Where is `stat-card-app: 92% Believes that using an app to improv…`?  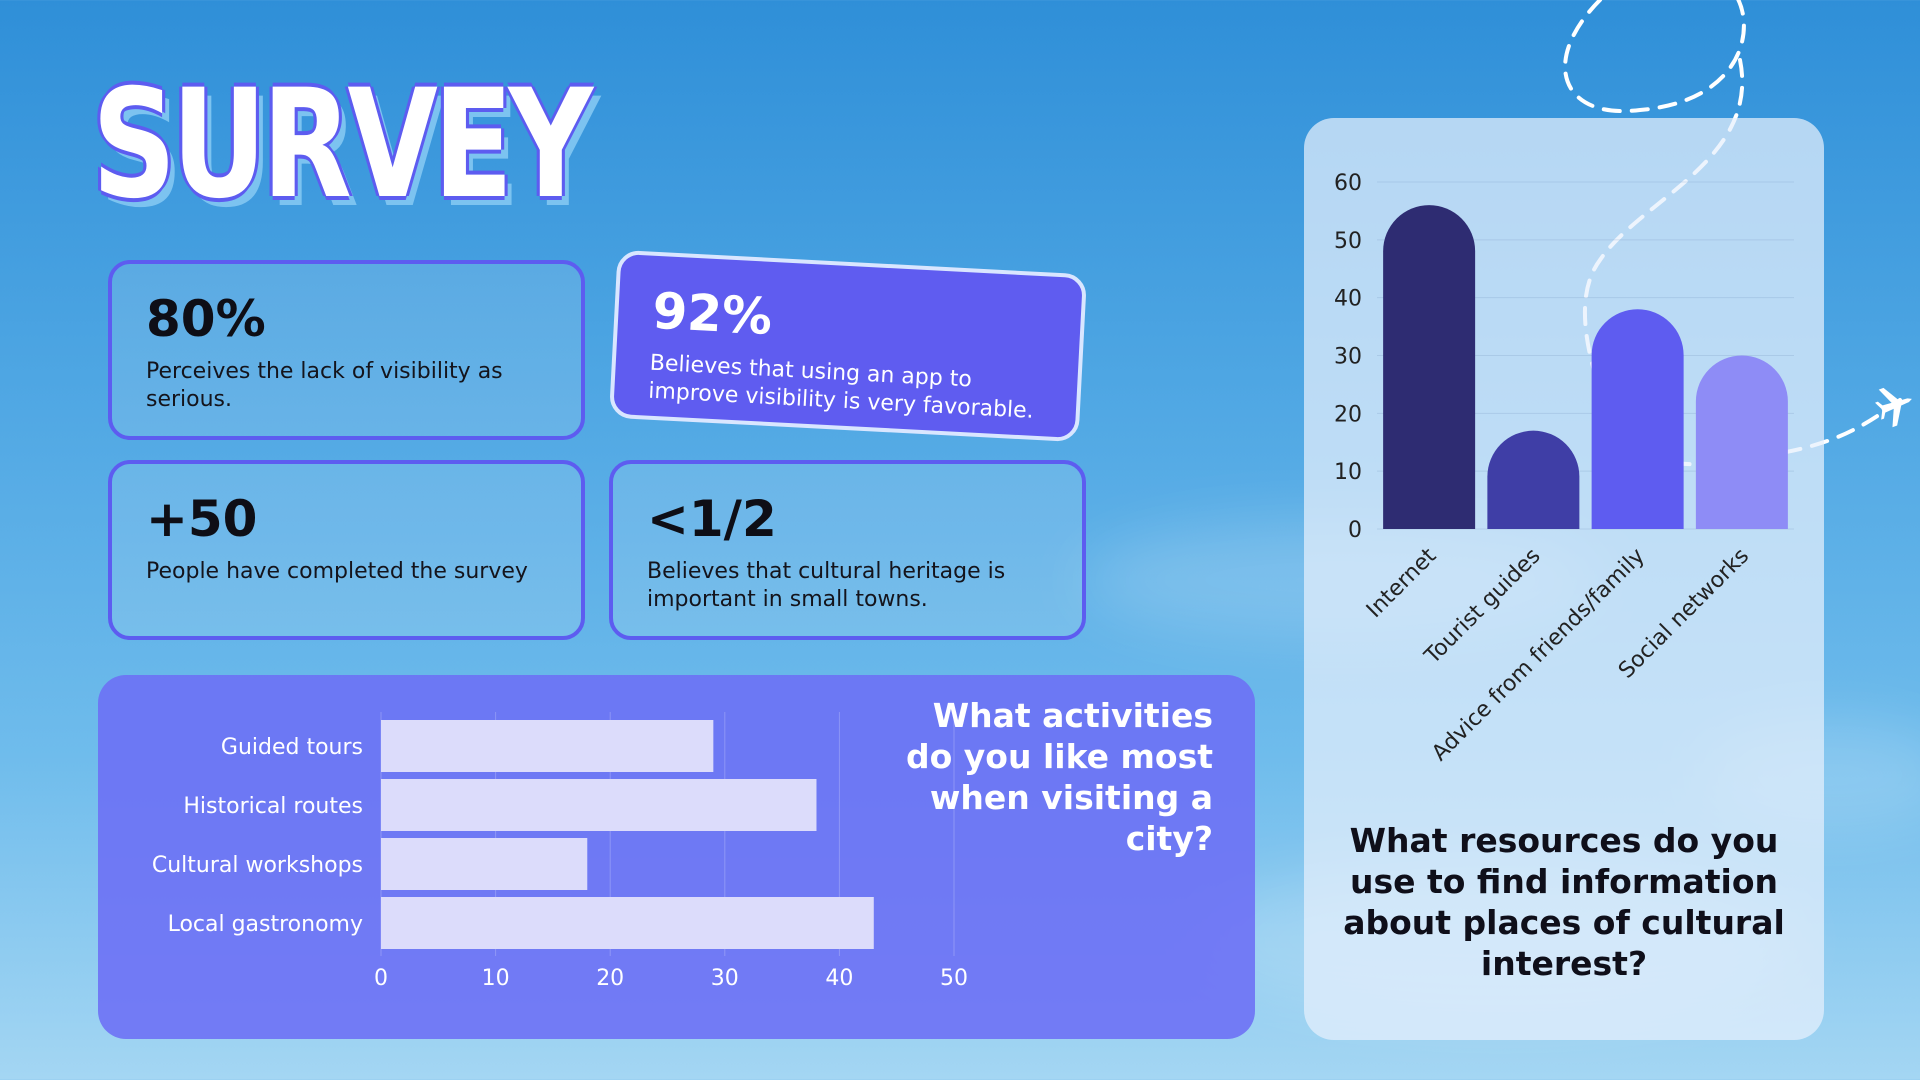 stat-card-app: 92% Believes that using an app to improv… is located at coordinates (848, 346).